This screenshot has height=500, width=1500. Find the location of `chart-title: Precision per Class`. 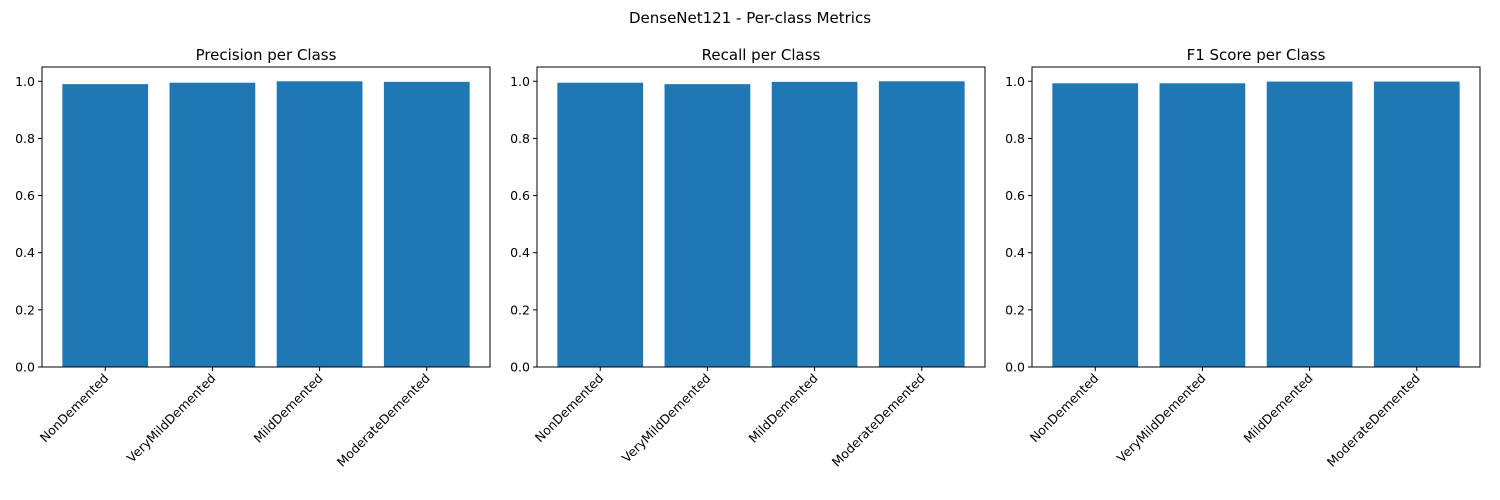

chart-title: Precision per Class is located at coordinates (266, 55).